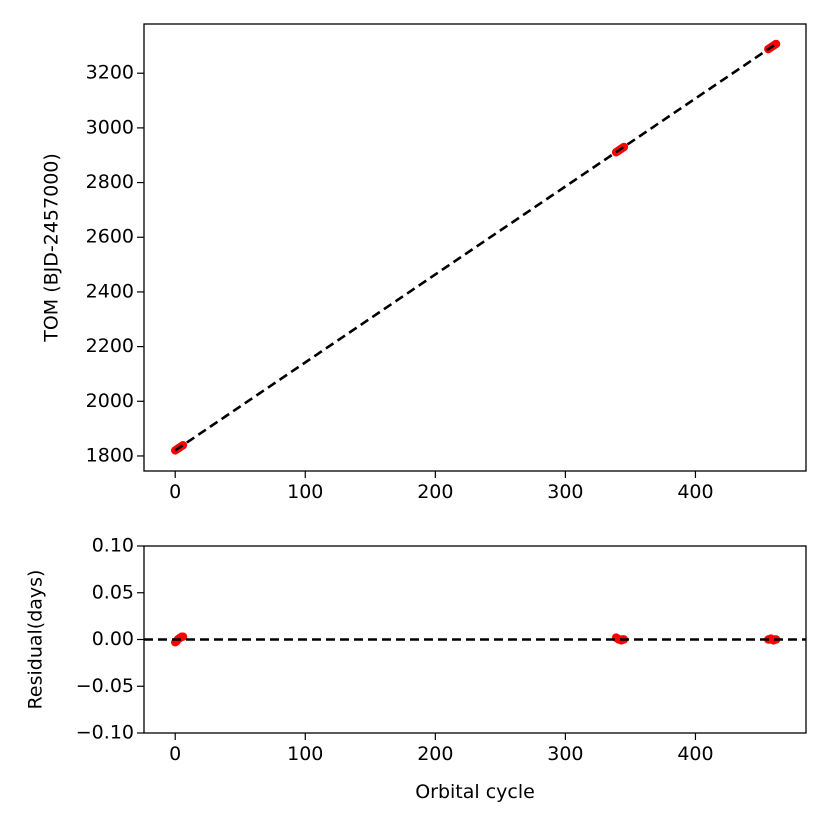 The width and height of the screenshot is (830, 830). I want to click on y-tick-label: 0.05, so click(113, 592).